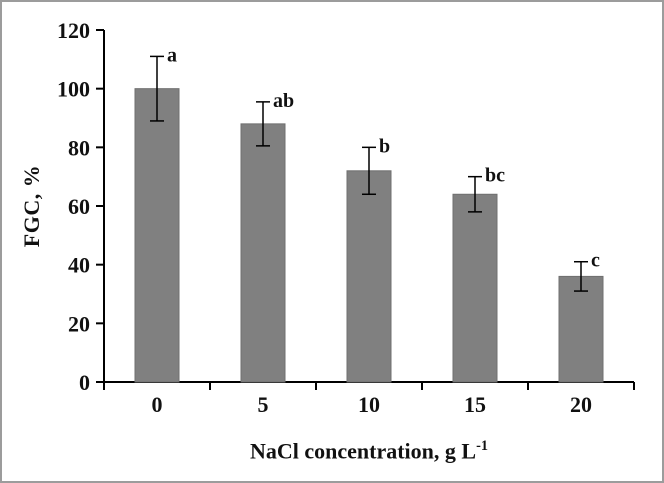 The image size is (664, 483). I want to click on x-category-label: 20, so click(581, 404).